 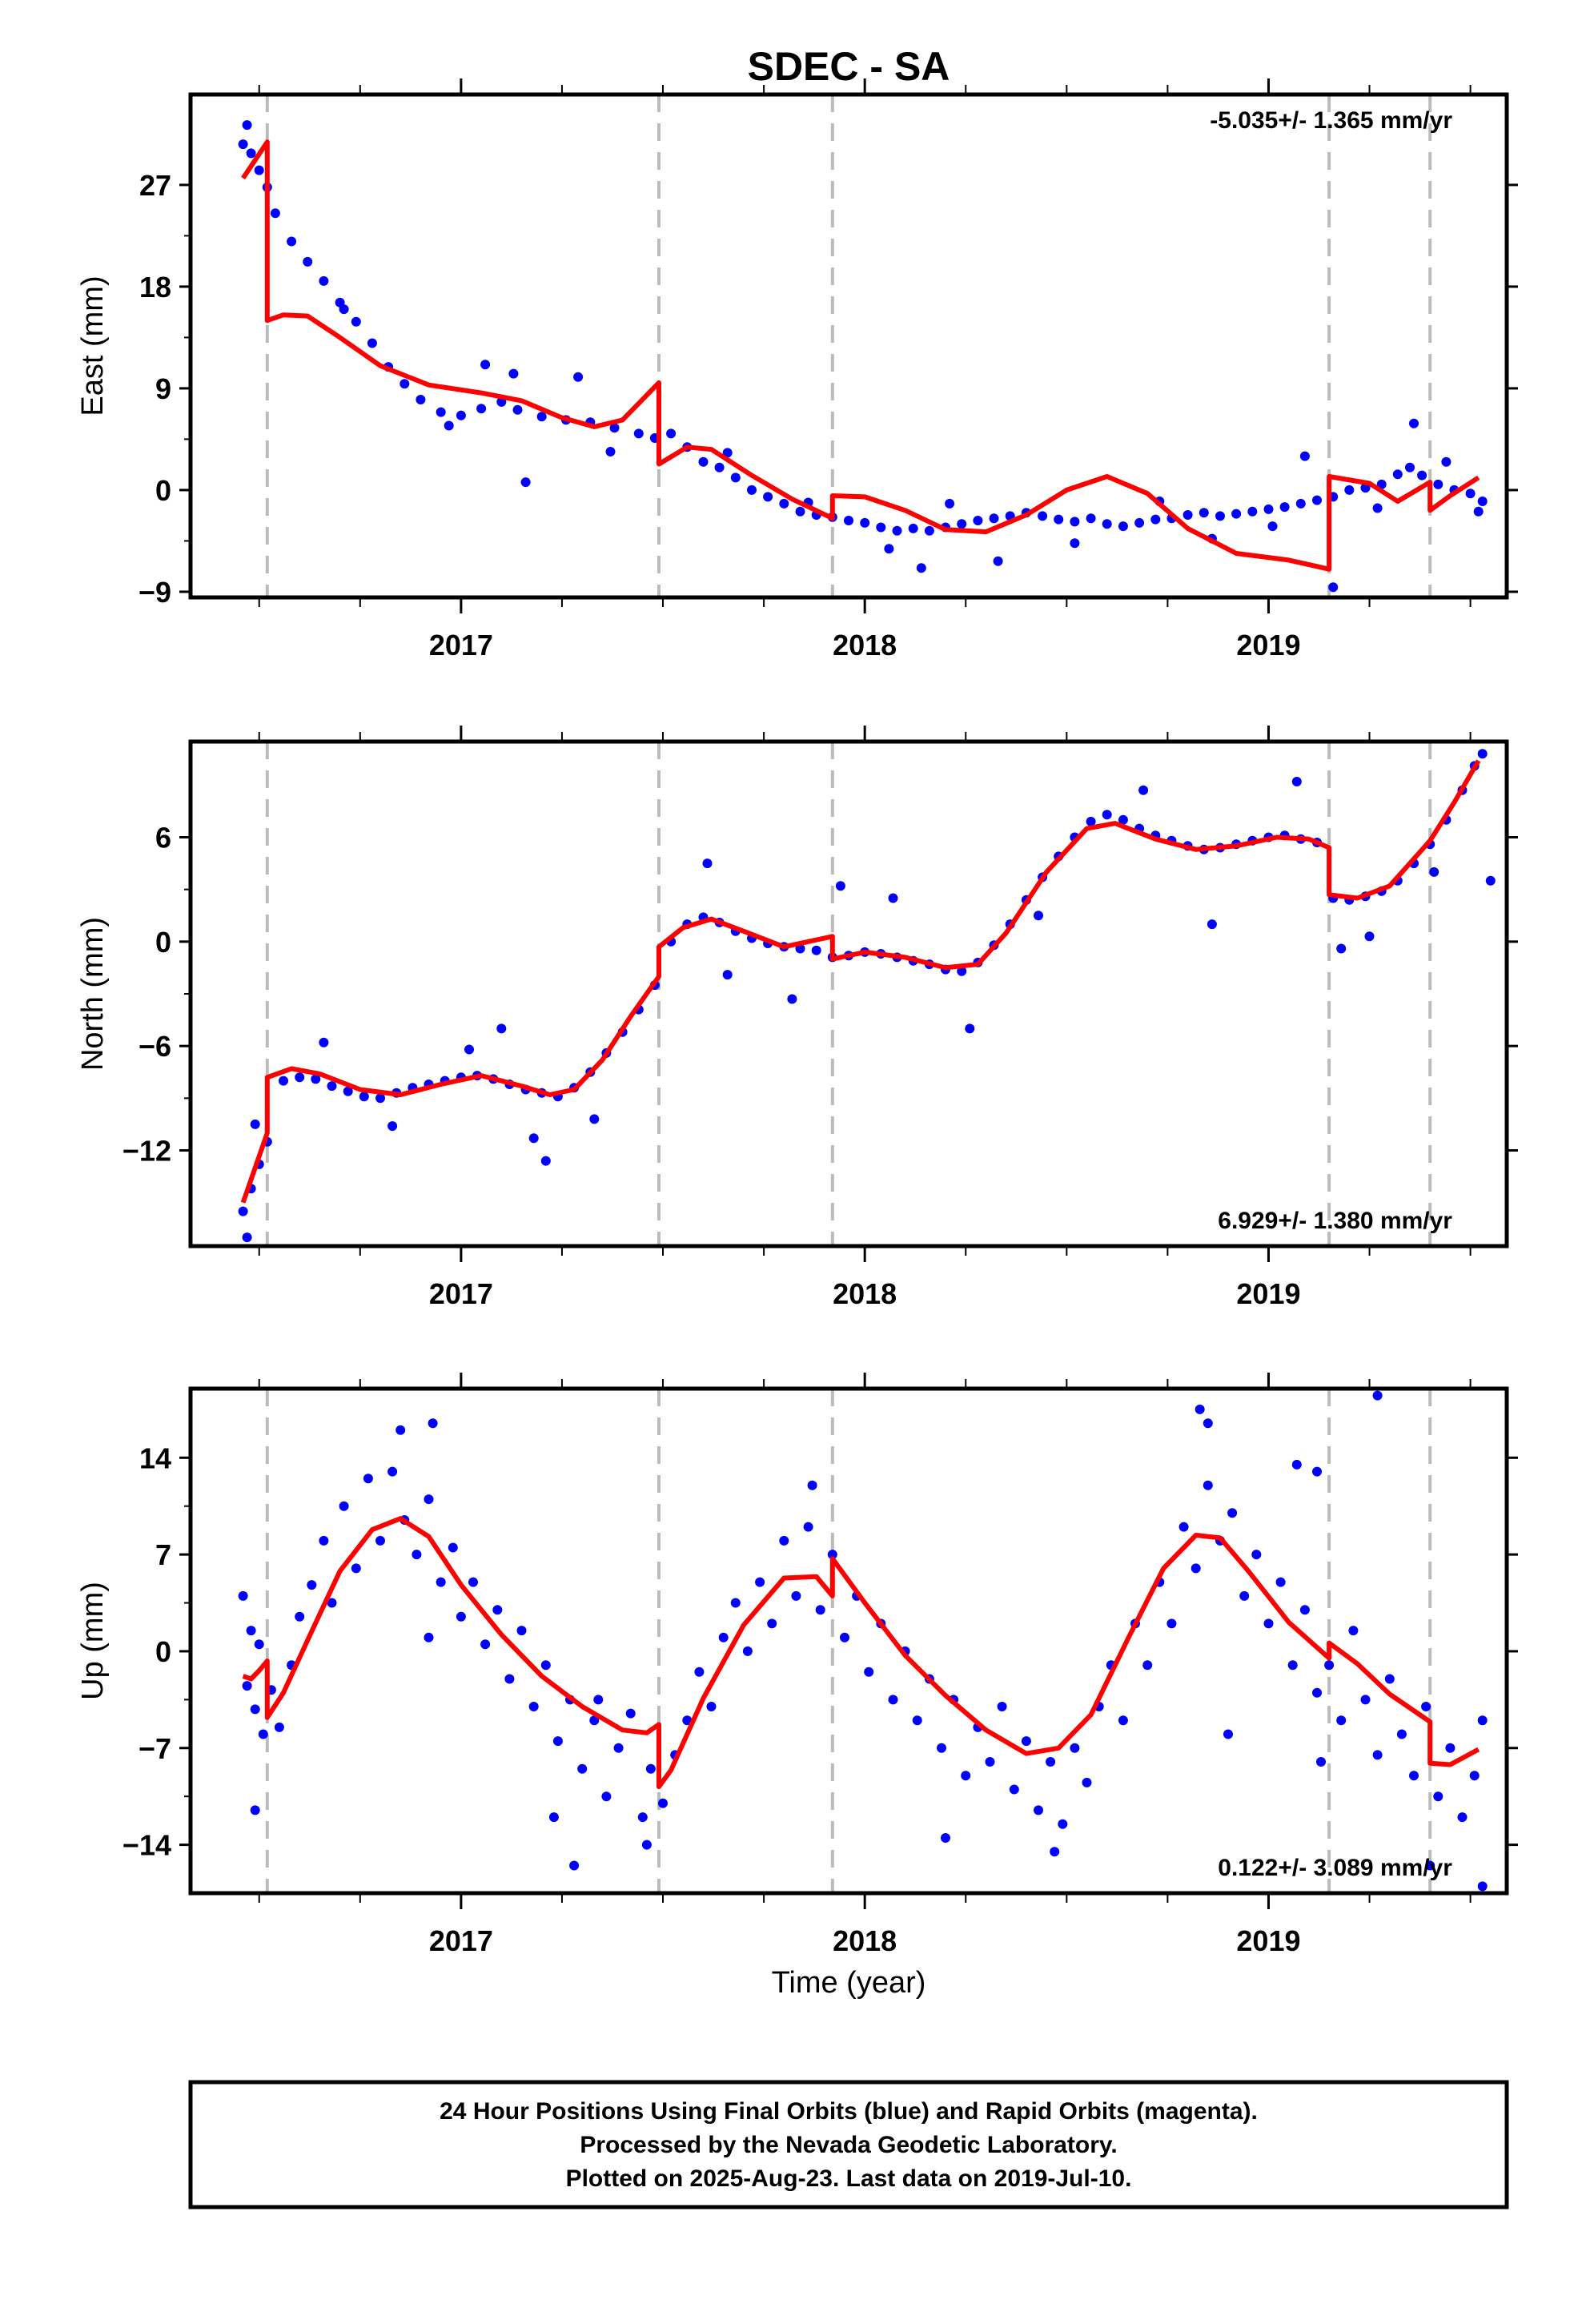 What do you see at coordinates (849, 66) in the screenshot?
I see `figure-title: SDEC - SA` at bounding box center [849, 66].